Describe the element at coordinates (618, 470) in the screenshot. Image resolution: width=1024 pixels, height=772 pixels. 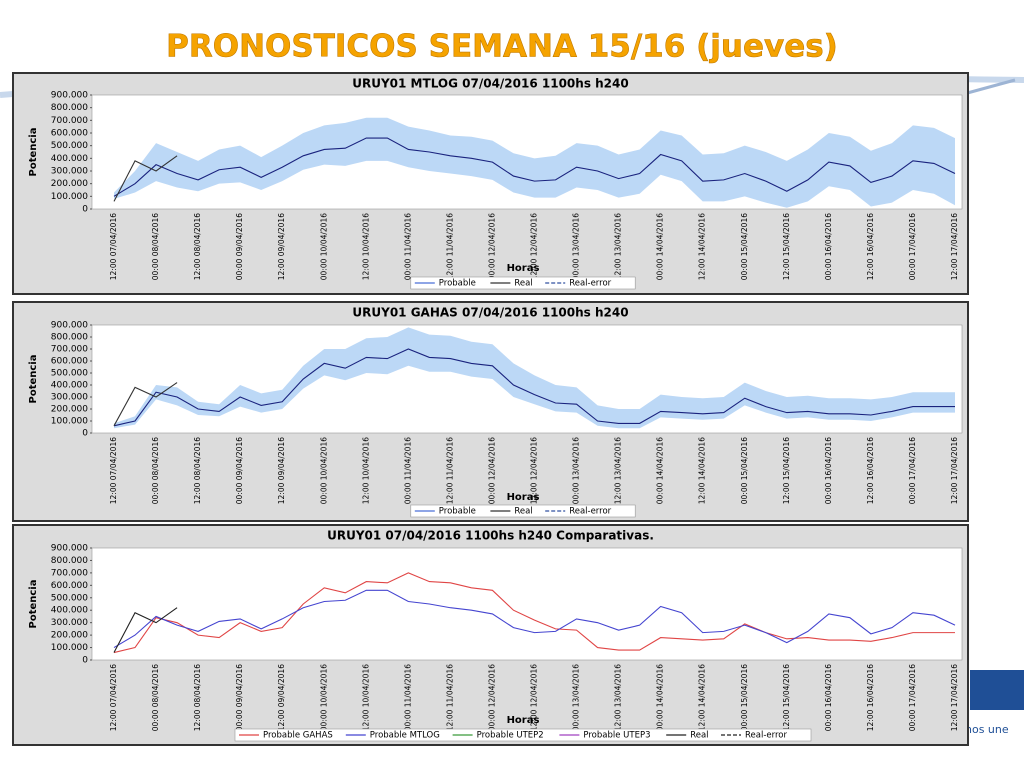
I see `x-tick-label: 12:00 13/04/2016` at that location.